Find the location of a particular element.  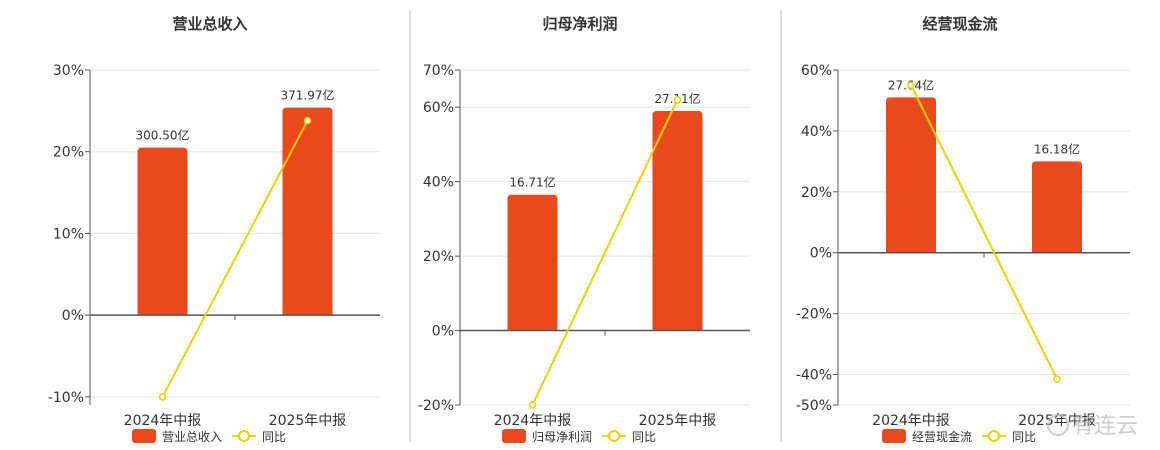

y-tick-label: 30% is located at coordinates (68, 71).